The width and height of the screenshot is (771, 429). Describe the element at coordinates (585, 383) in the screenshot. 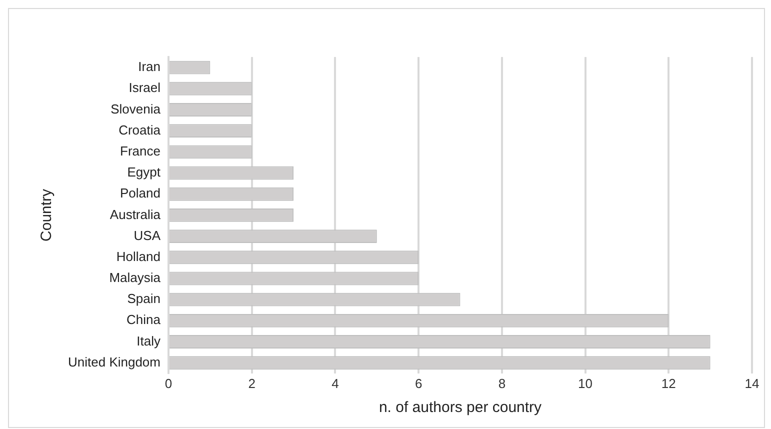

I see `x-tick-label: 10` at that location.